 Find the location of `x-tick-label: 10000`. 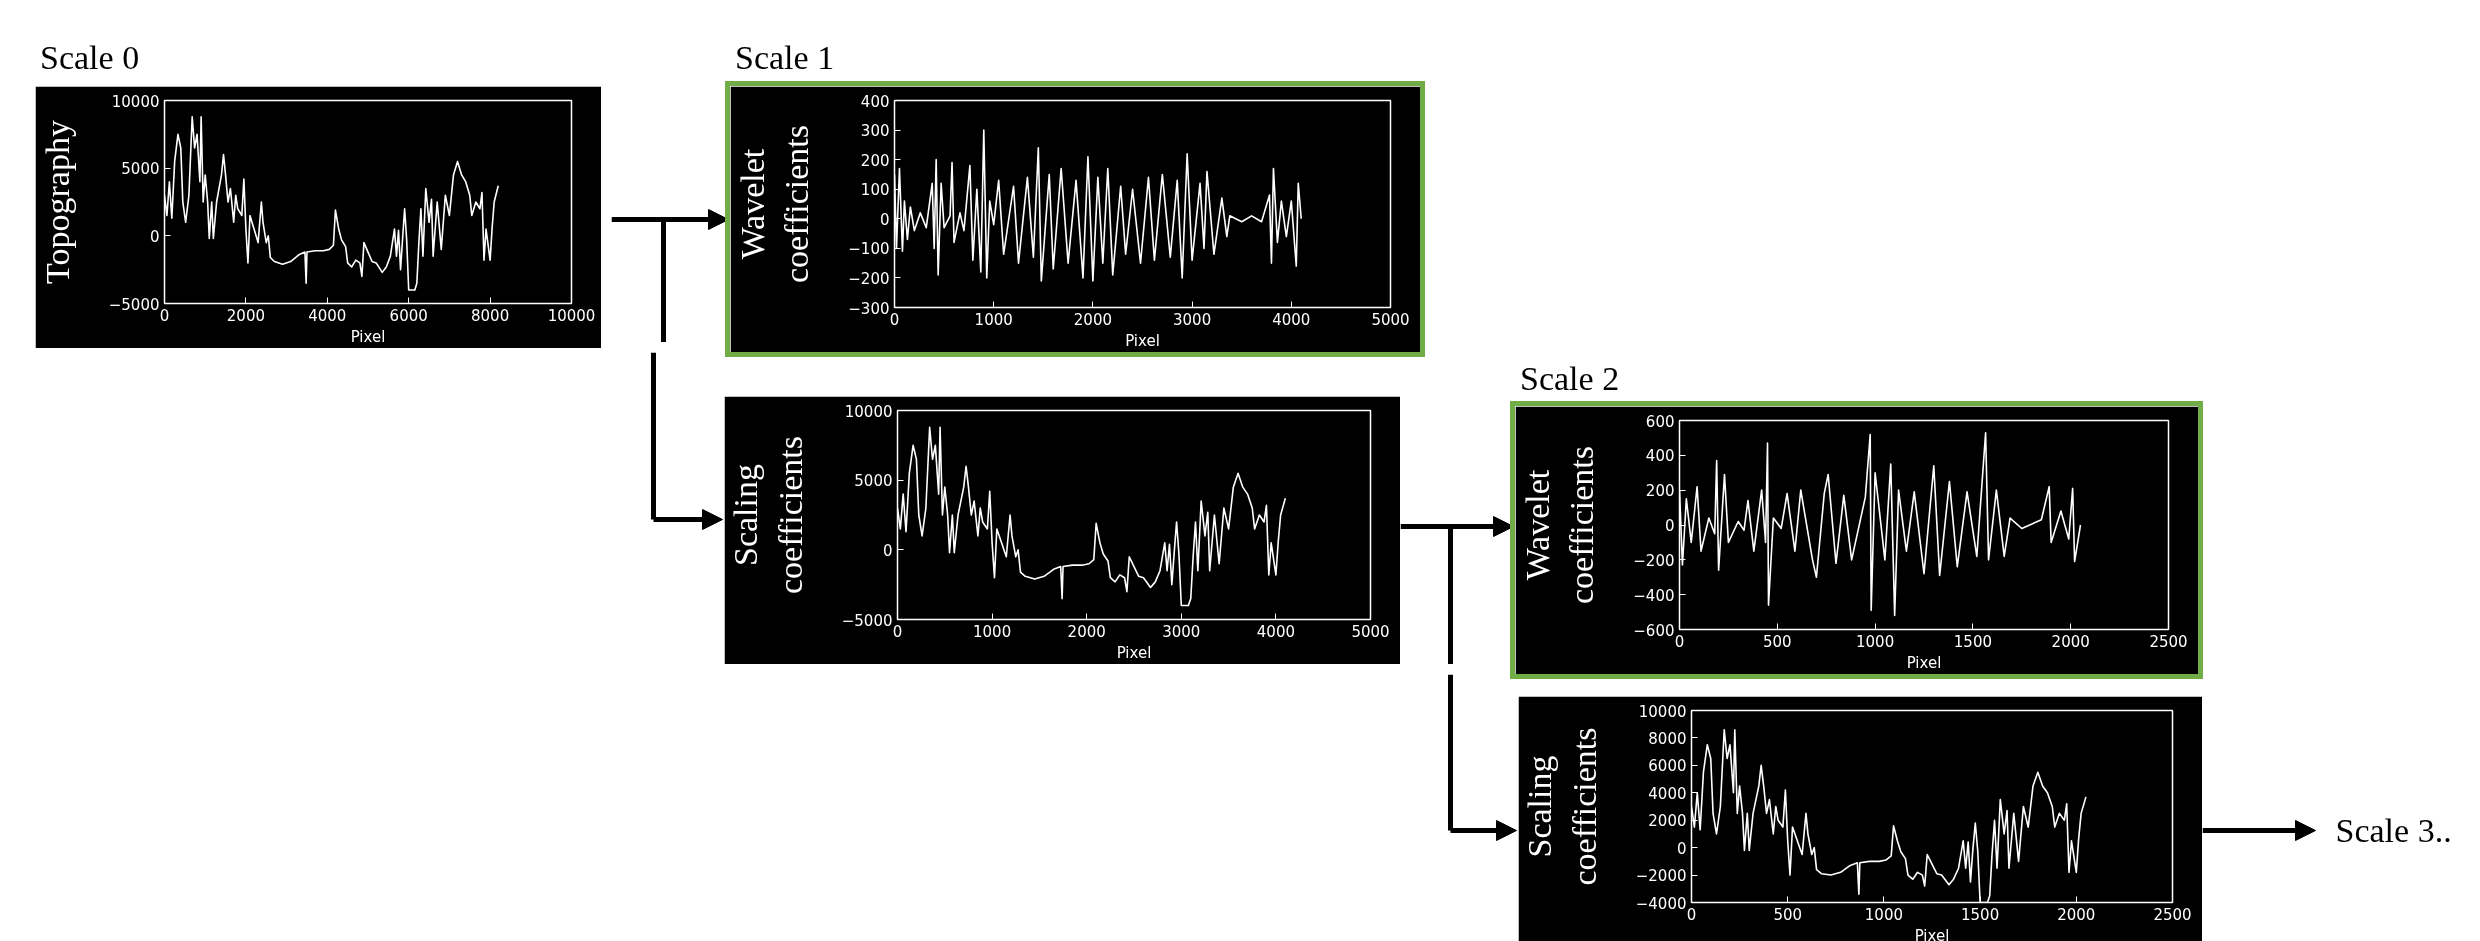

x-tick-label: 10000 is located at coordinates (571, 315).